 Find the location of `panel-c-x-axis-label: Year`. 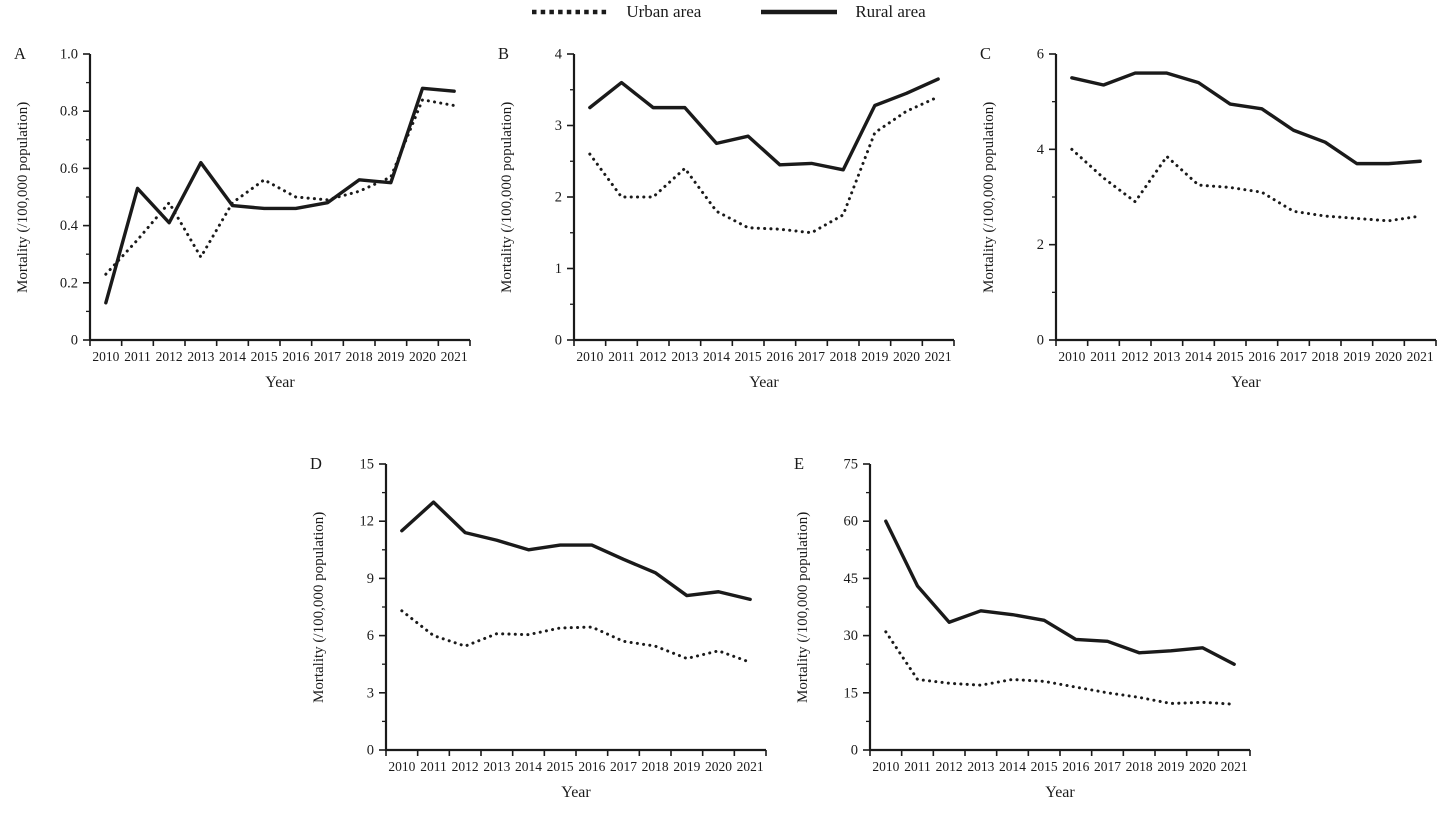

panel-c-x-axis-label: Year is located at coordinates (1246, 382).